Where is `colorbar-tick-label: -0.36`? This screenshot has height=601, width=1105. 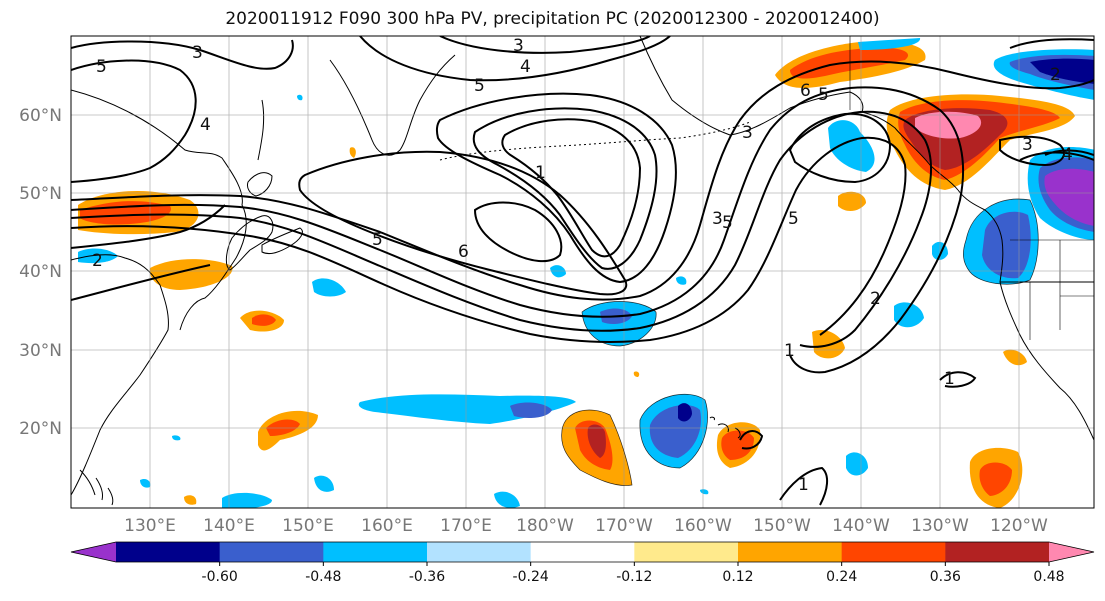 colorbar-tick-label: -0.36 is located at coordinates (427, 577).